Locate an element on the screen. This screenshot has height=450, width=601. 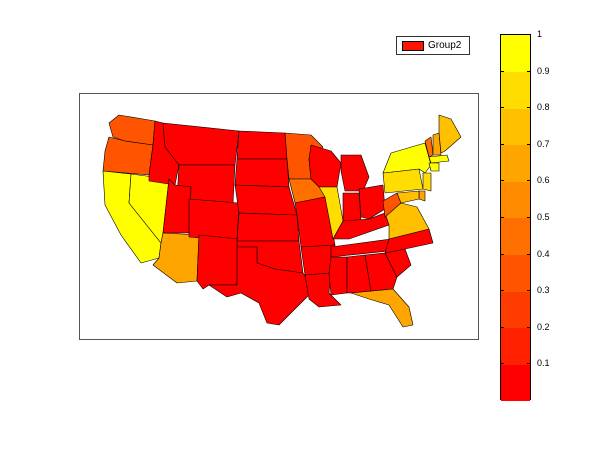
state-nd is located at coordinates (262, 145).